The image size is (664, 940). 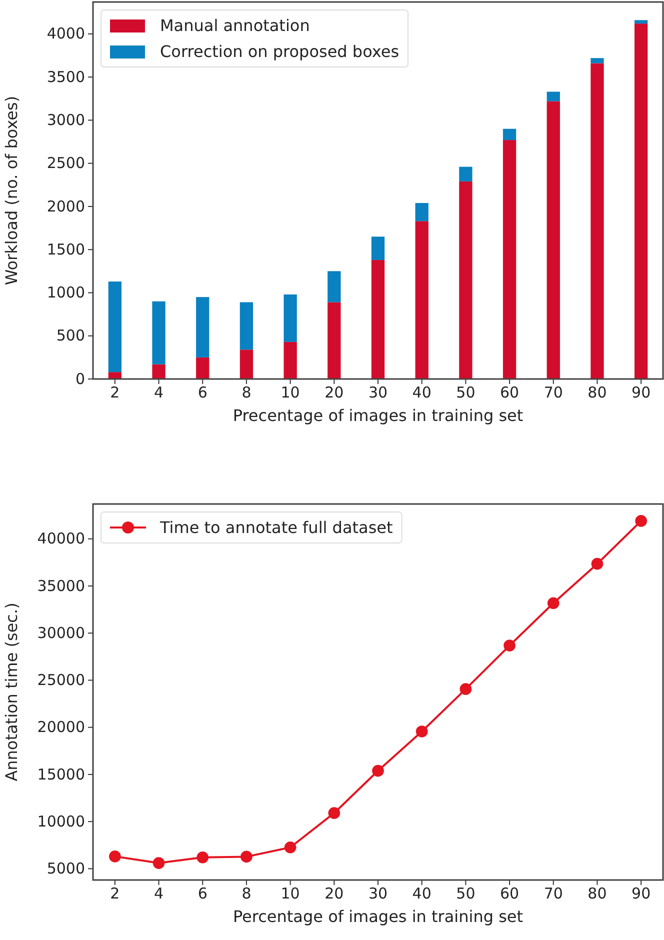 I want to click on y-tick-label: 10000, so click(x=61, y=821).